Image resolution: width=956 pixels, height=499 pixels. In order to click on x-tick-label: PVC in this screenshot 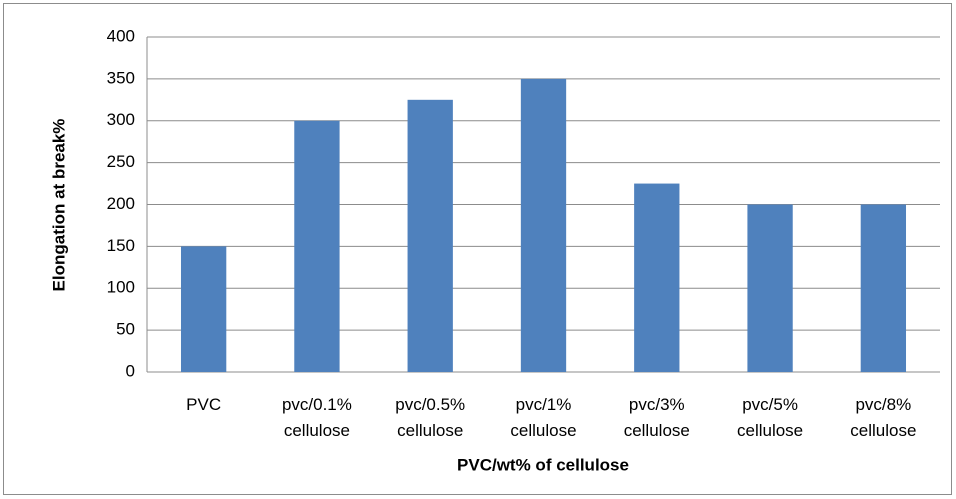, I will do `click(204, 404)`.